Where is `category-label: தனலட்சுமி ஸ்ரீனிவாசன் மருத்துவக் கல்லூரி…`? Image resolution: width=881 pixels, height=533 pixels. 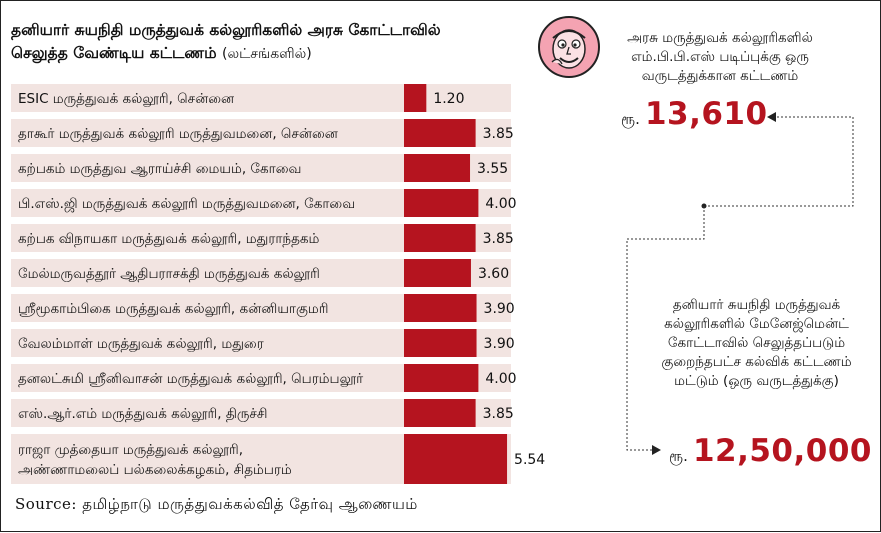 category-label: தனலட்சுமி ஸ்ரீனிவாசன் மருத்துவக் கல்லூரி… is located at coordinates (191, 379).